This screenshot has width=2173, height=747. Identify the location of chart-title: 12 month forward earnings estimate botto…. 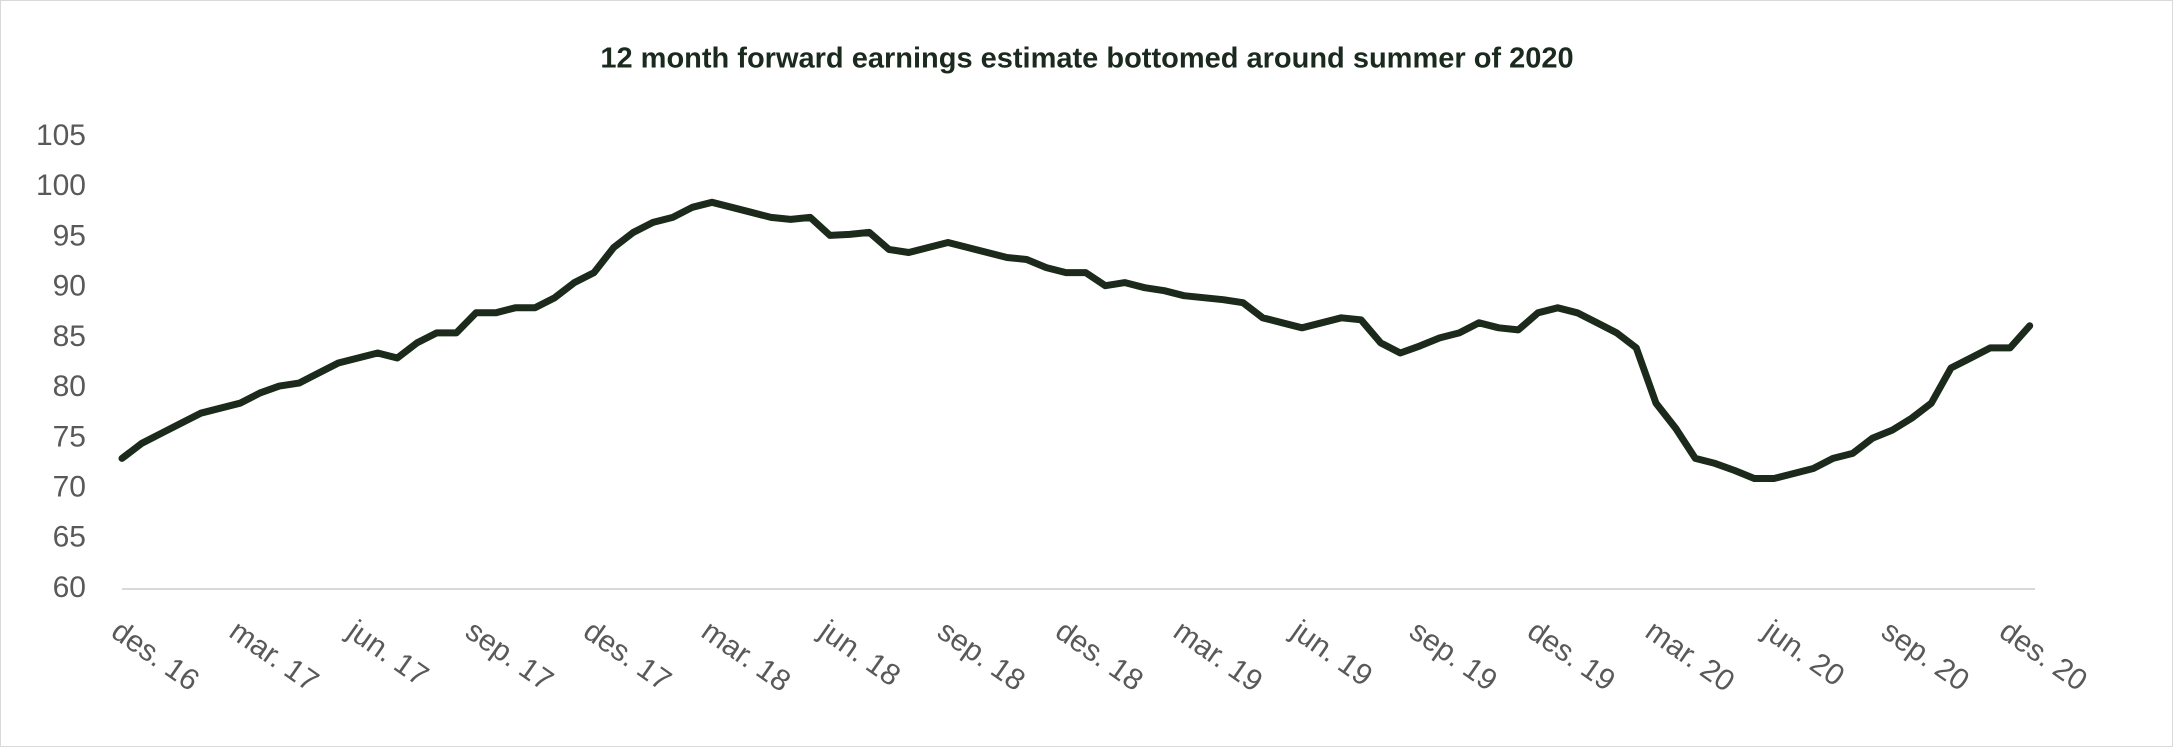
(1086, 59).